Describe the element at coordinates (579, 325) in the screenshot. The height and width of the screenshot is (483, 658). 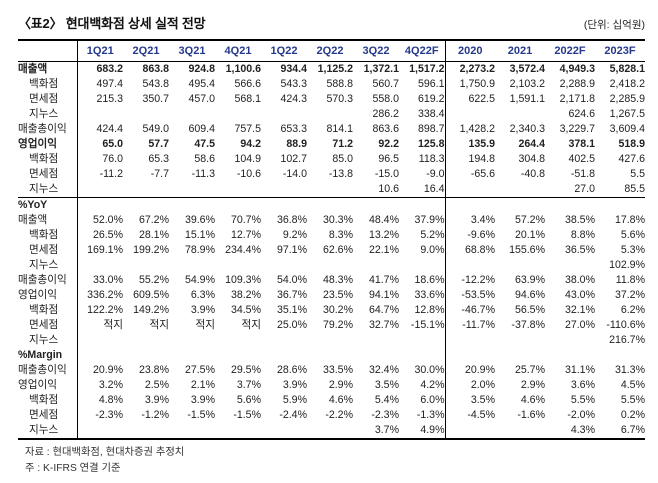
I see `table-cell: 27.0%` at that location.